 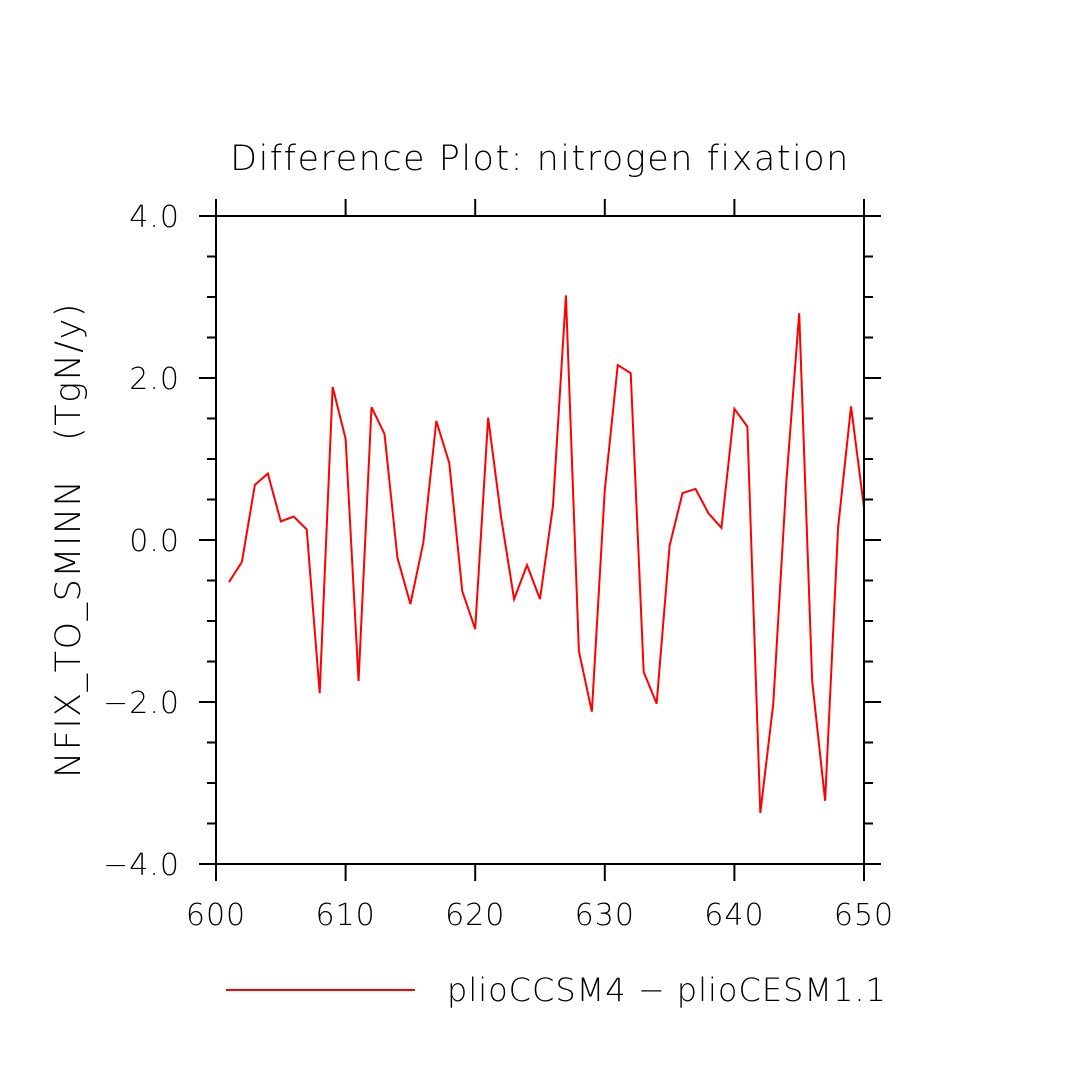 I want to click on y-axis-label: NFIX_TO_SMINN (TgN/y), so click(x=69, y=540).